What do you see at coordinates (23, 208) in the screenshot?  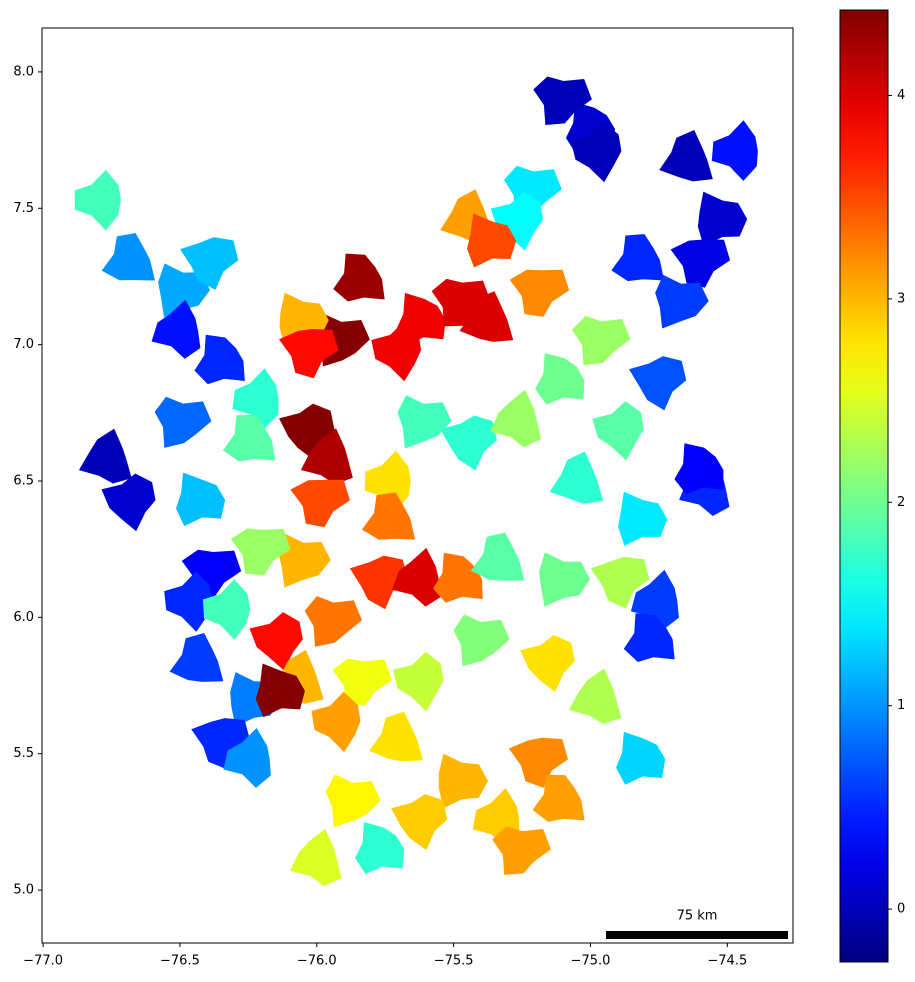 I see `y-tick-label: 7.5` at bounding box center [23, 208].